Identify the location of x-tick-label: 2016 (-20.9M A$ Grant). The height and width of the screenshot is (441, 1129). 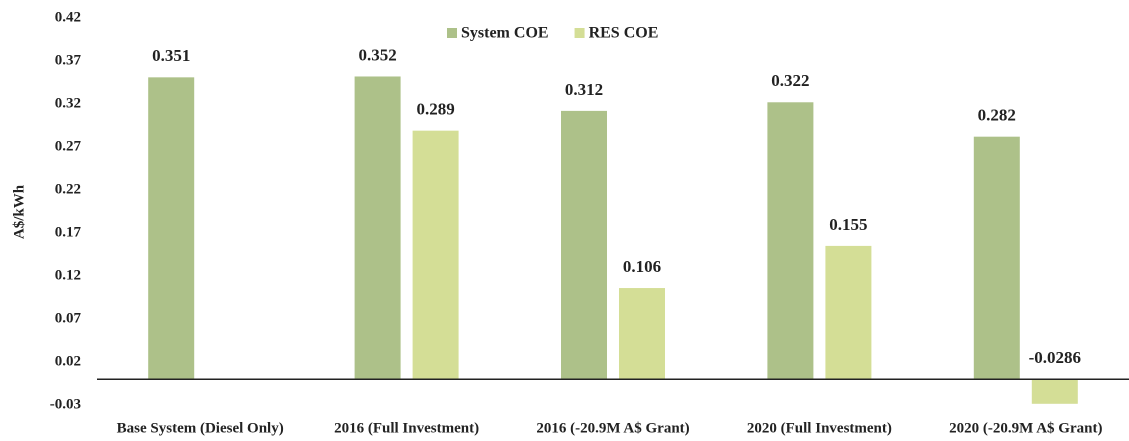
(612, 428).